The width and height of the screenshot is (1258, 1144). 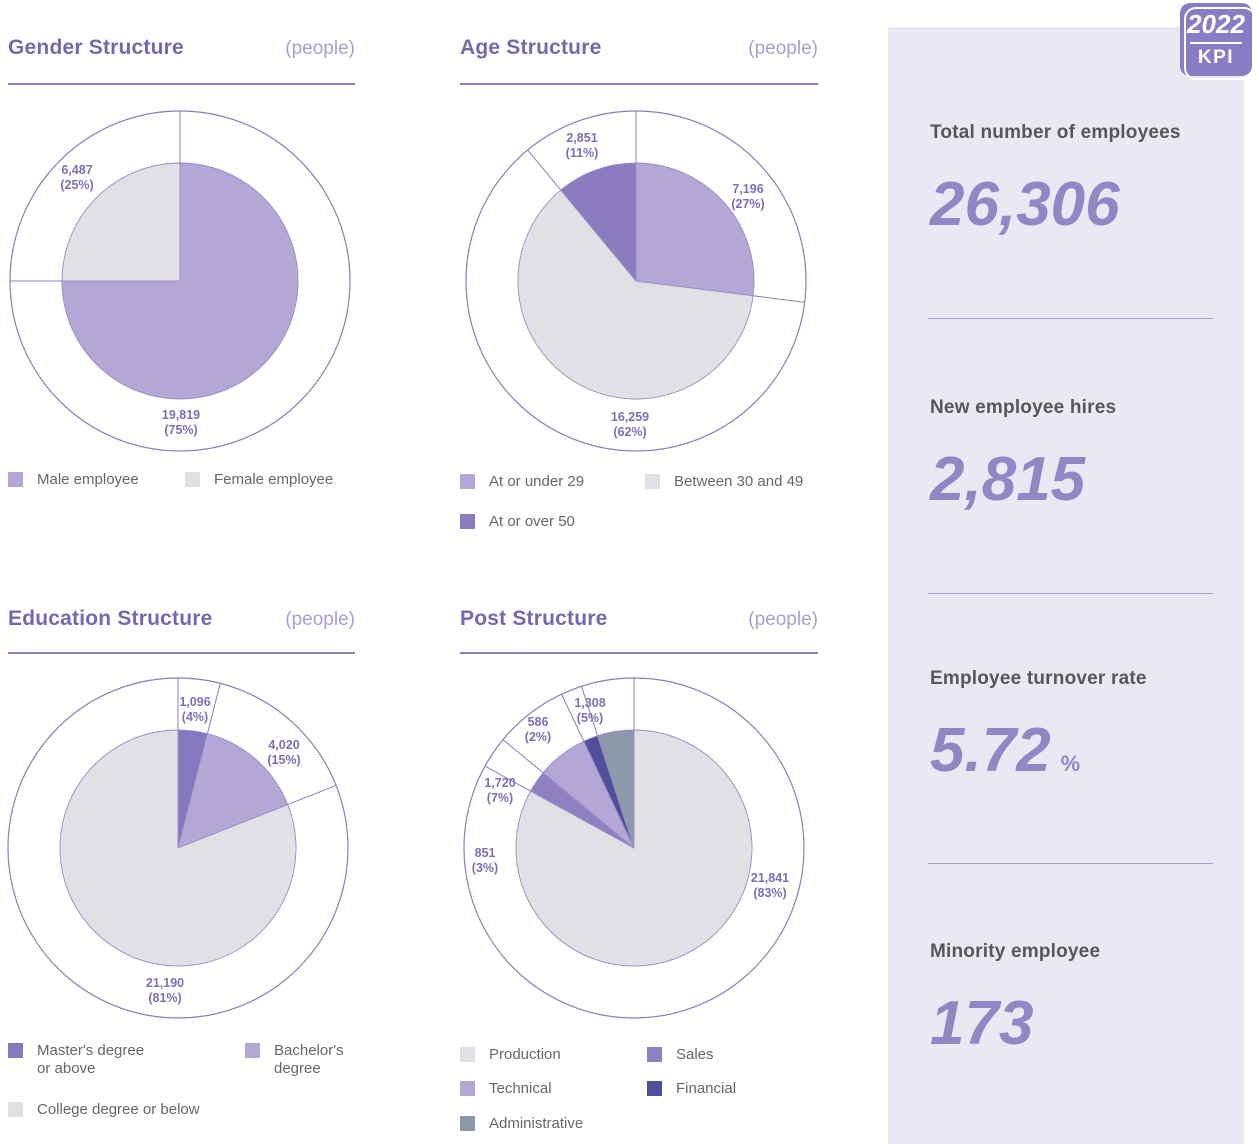 What do you see at coordinates (1015, 951) in the screenshot?
I see `kpi-label: Minority employee` at bounding box center [1015, 951].